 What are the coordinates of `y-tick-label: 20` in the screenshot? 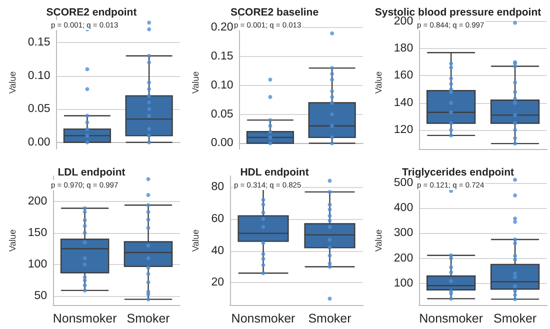 It's located at (217, 282).